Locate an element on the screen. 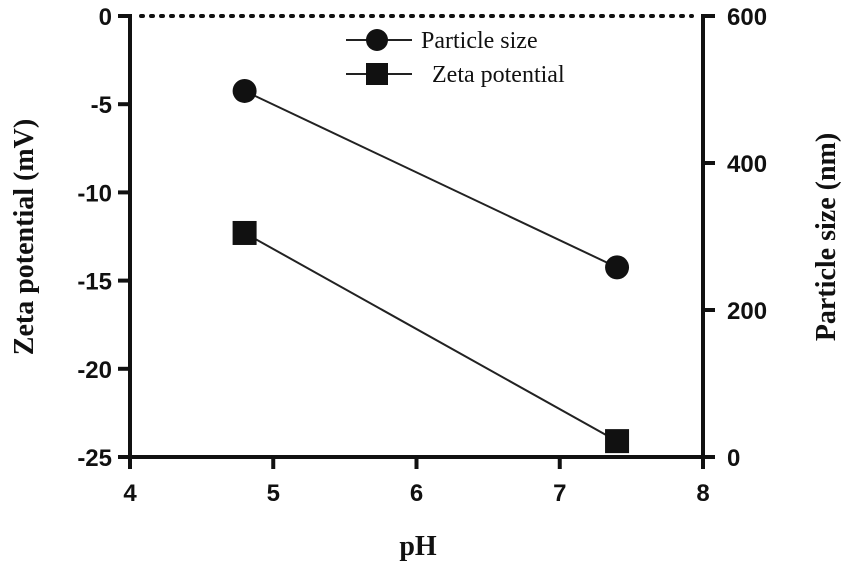 The height and width of the screenshot is (570, 850). x-axis-title: pH is located at coordinates (418, 546).